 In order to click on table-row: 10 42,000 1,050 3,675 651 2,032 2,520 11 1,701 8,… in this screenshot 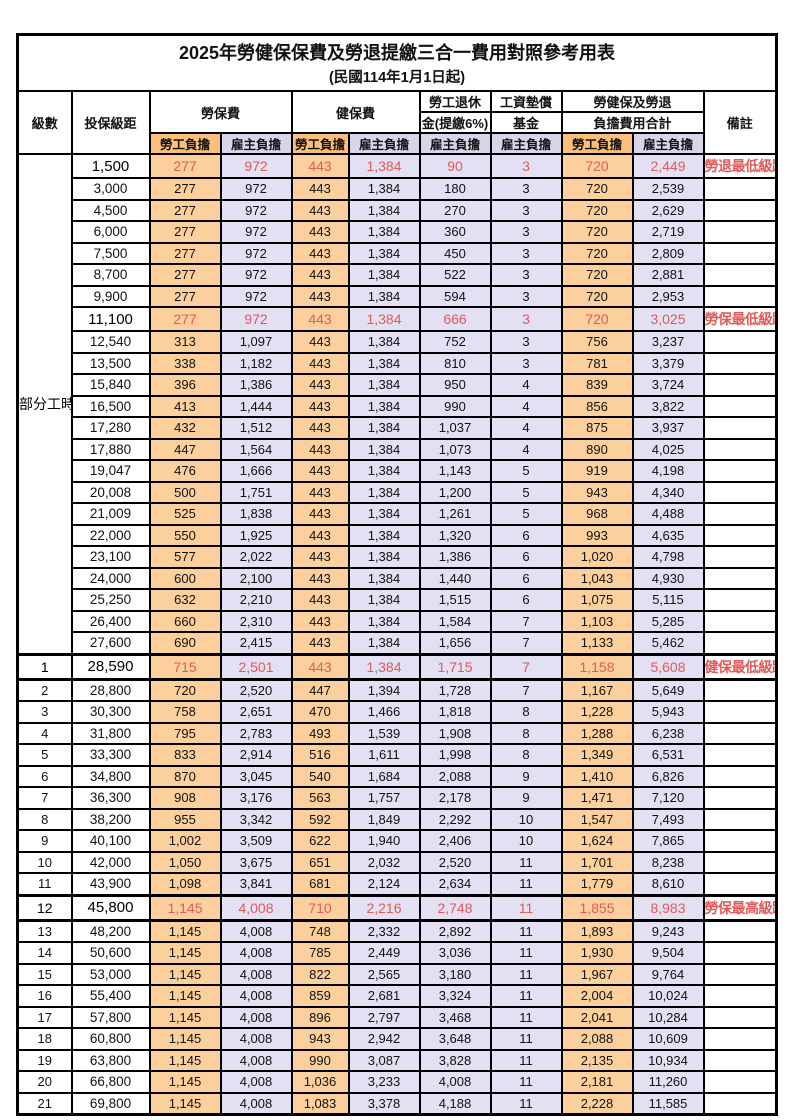, I will do `click(397, 862)`.